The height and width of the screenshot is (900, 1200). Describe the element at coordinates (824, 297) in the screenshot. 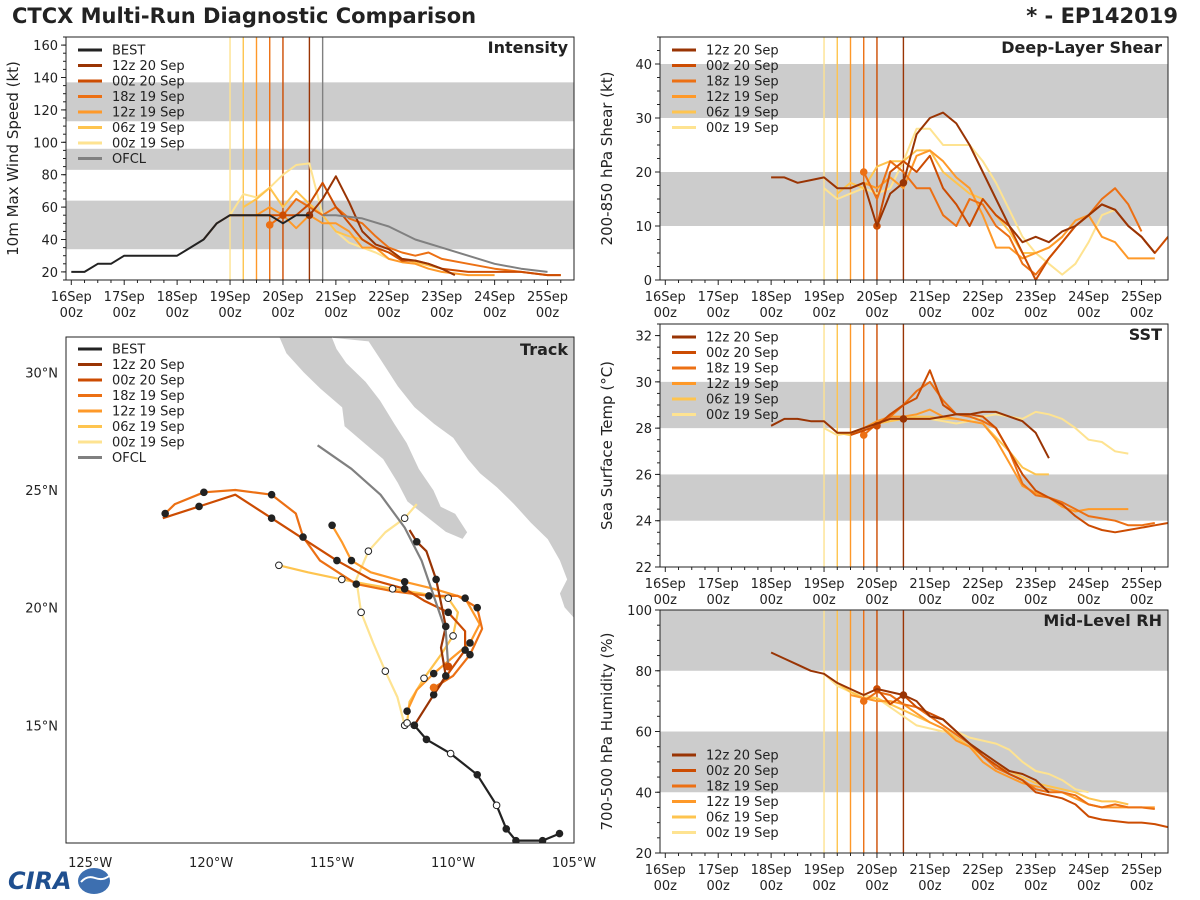

I see `shear-xtick-line: 19Sep` at that location.